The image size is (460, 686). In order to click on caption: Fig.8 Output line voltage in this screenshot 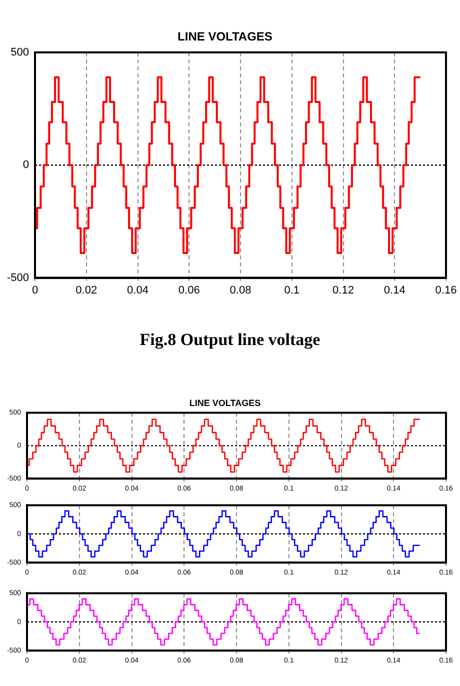, I will do `click(230, 340)`.